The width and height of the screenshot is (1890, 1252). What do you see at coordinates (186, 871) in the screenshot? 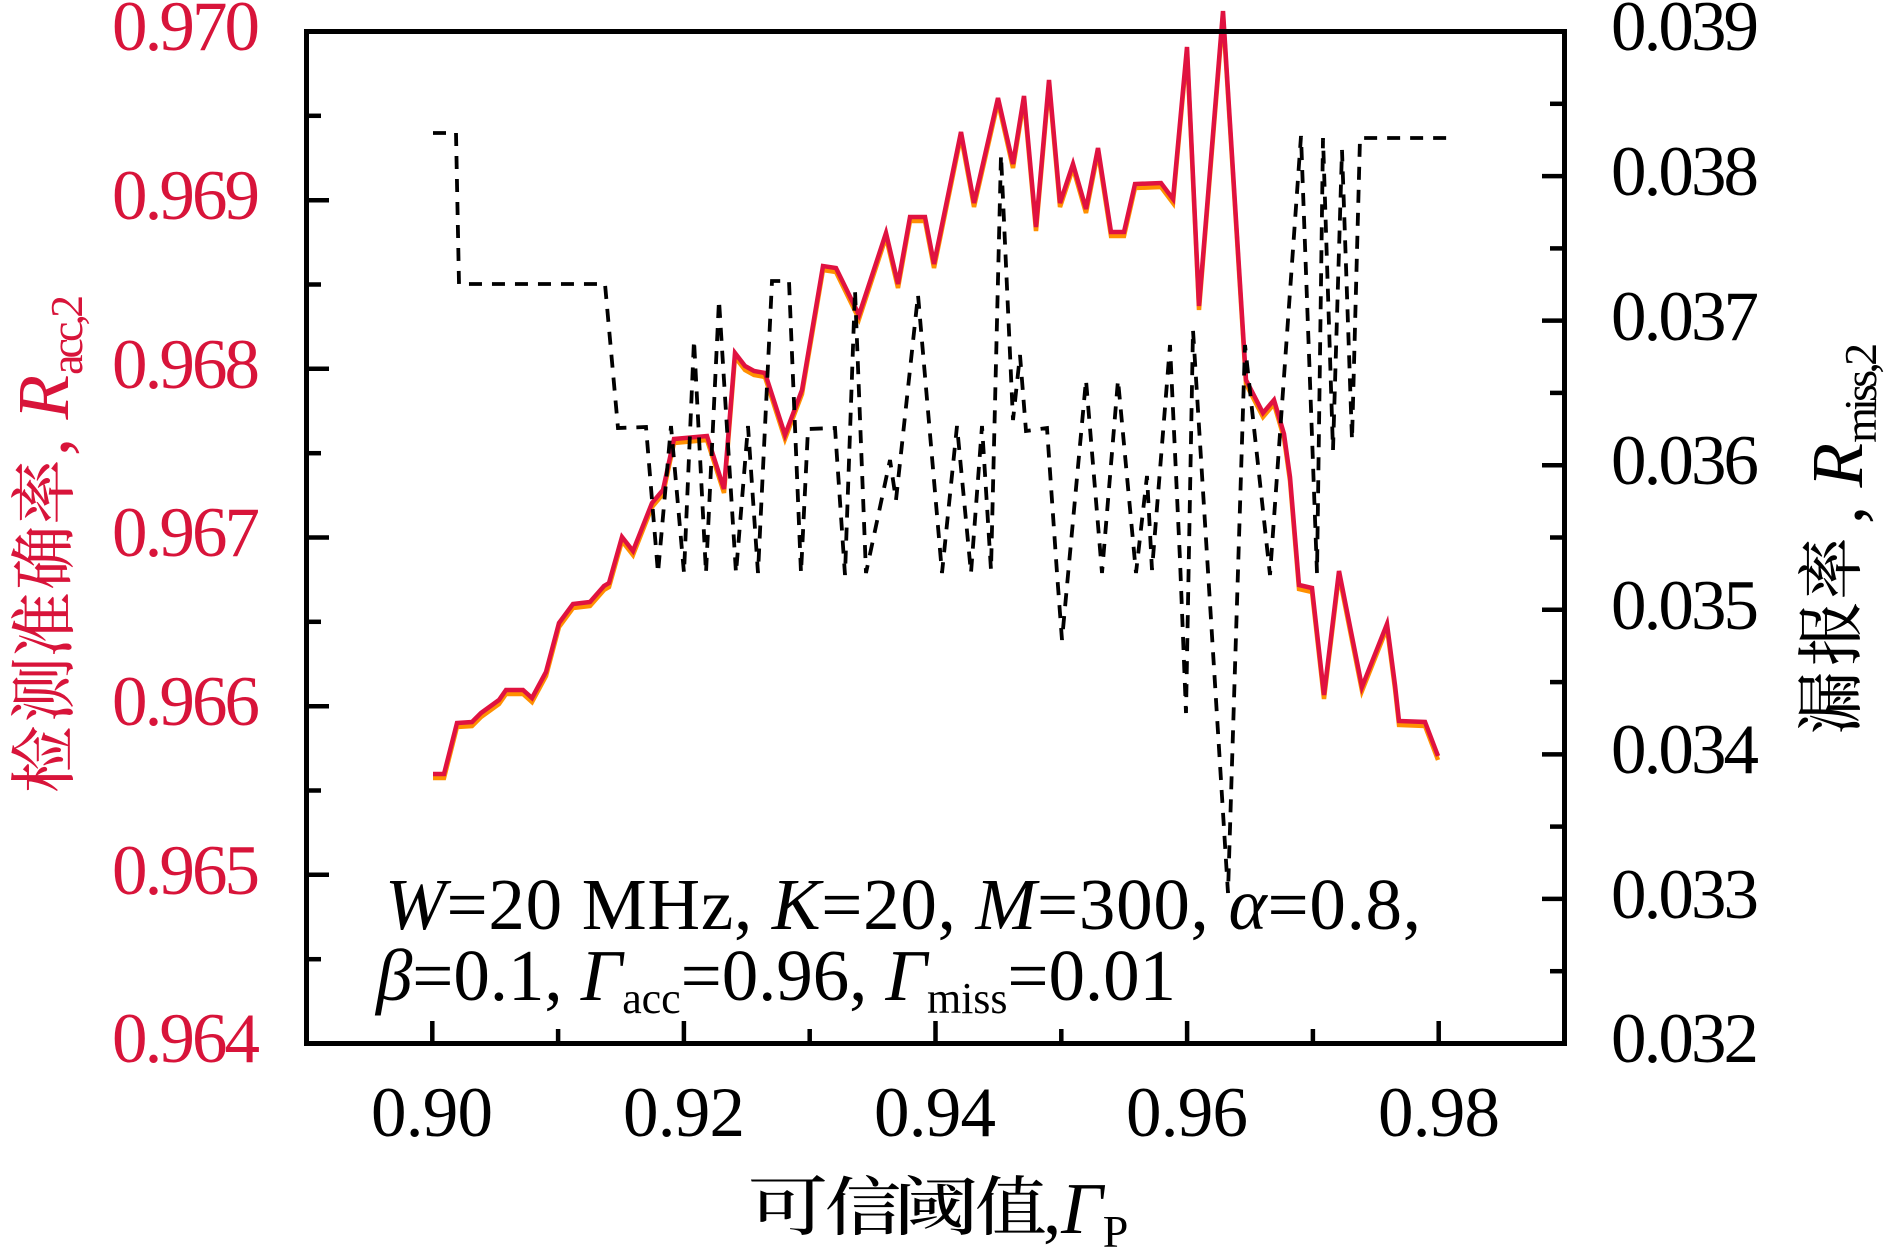
I see `svg-text: 0.965` at bounding box center [186, 871].